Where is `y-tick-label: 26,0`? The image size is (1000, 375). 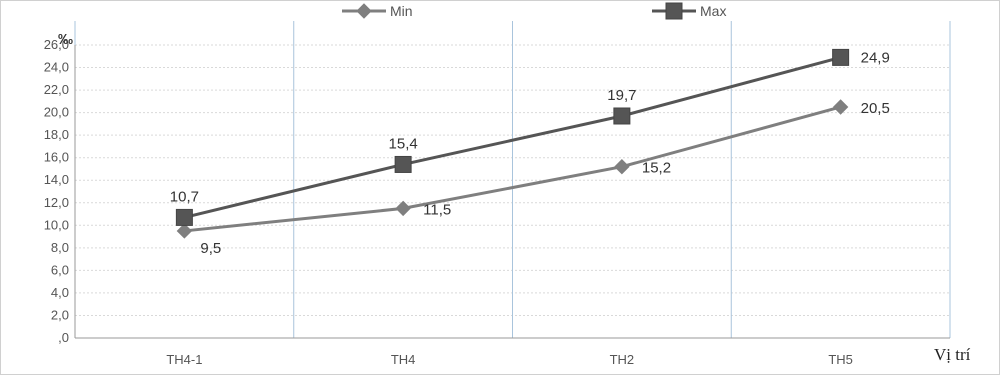 y-tick-label: 26,0 is located at coordinates (56, 44).